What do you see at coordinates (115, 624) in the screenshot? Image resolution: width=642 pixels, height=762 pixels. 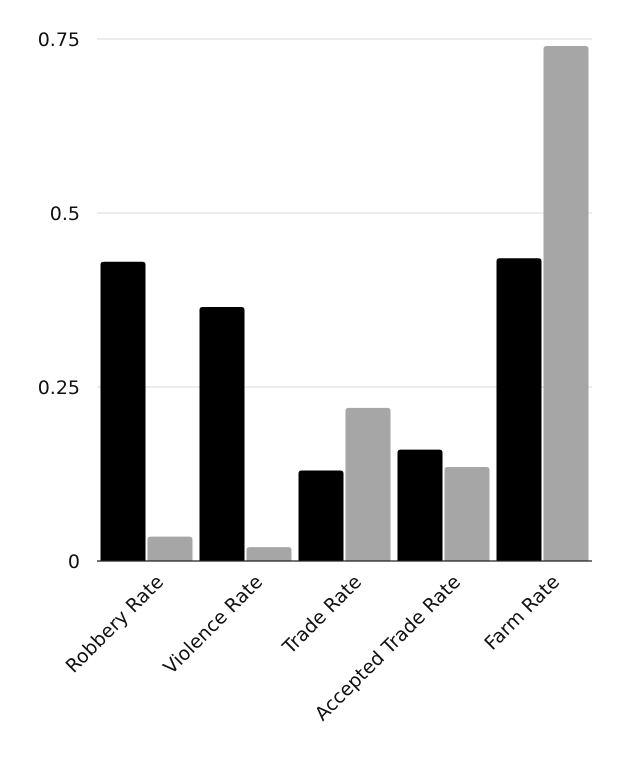 I see `x-category-label: Robbery Rate` at bounding box center [115, 624].